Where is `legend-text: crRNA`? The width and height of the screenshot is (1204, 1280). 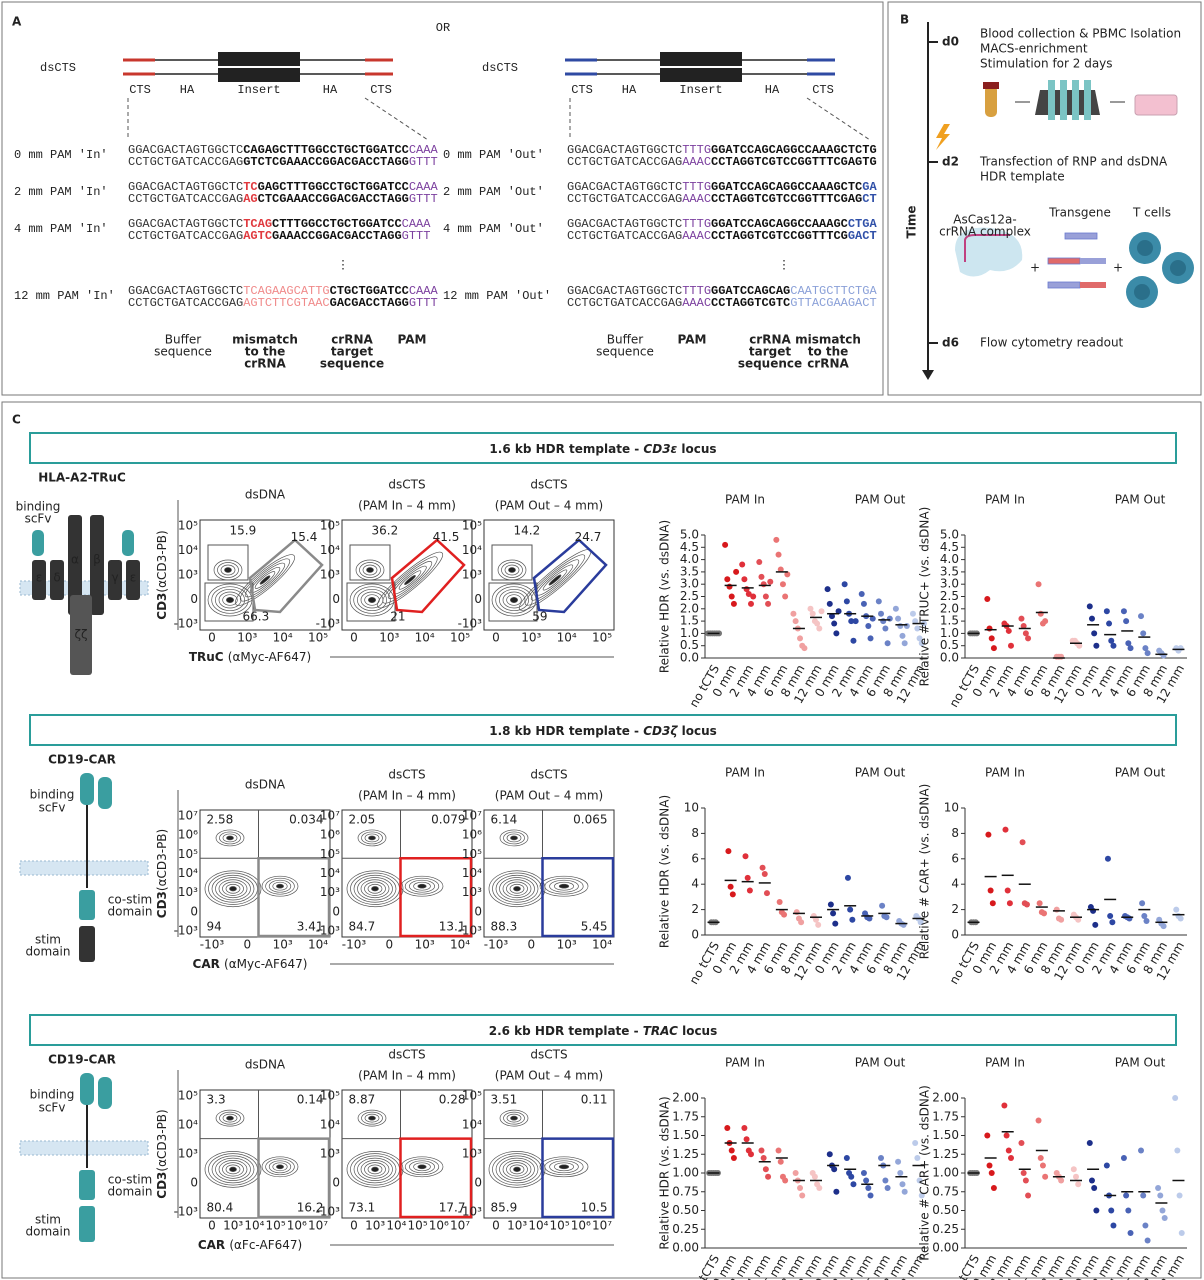 legend-text: crRNA is located at coordinates (265, 364).